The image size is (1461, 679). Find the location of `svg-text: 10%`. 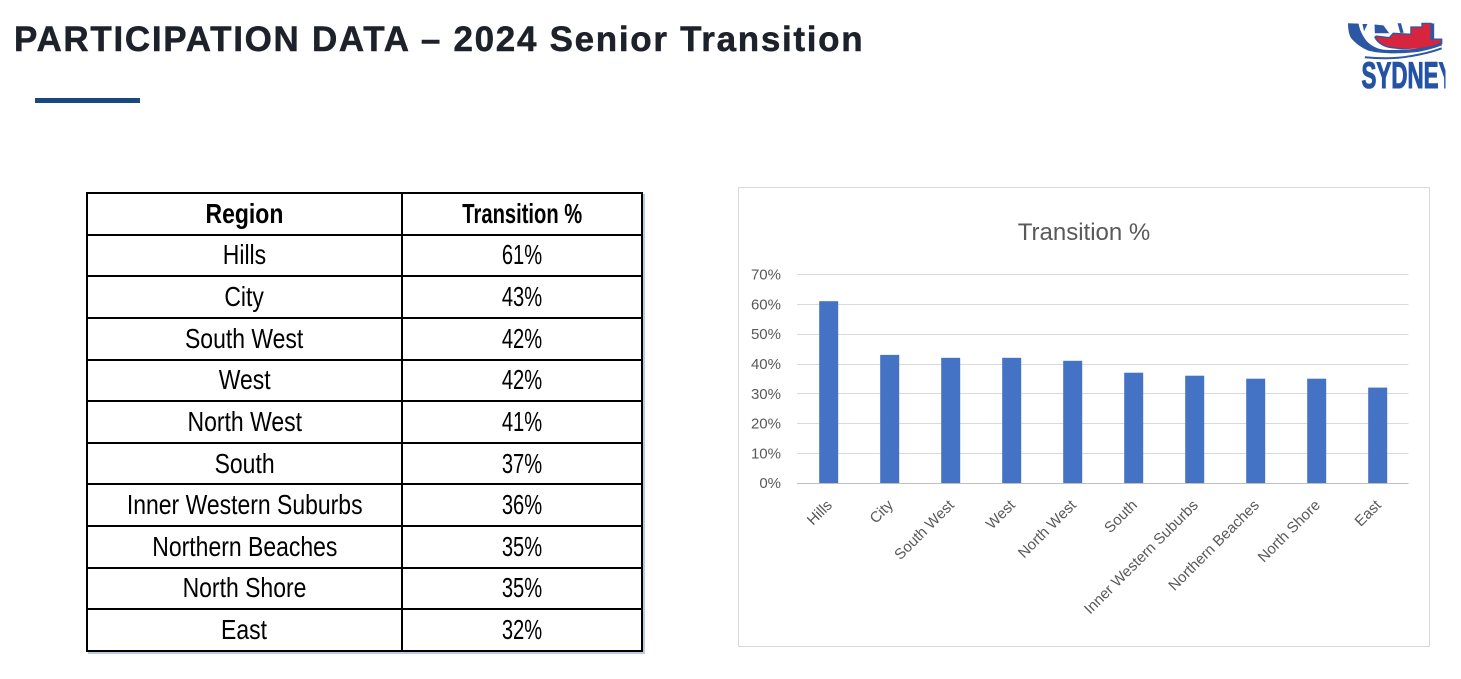

svg-text: 10% is located at coordinates (766, 453).